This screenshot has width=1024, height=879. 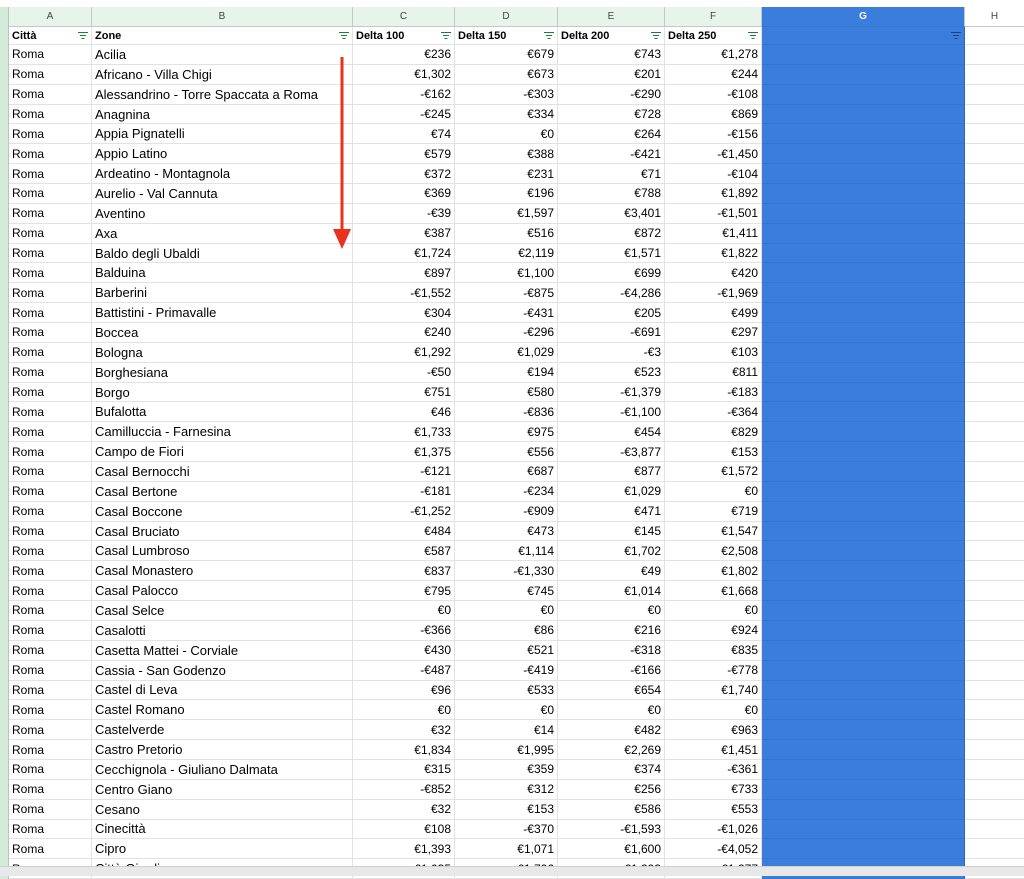 What do you see at coordinates (713, 253) in the screenshot?
I see `delta-250-cell: €1,822` at bounding box center [713, 253].